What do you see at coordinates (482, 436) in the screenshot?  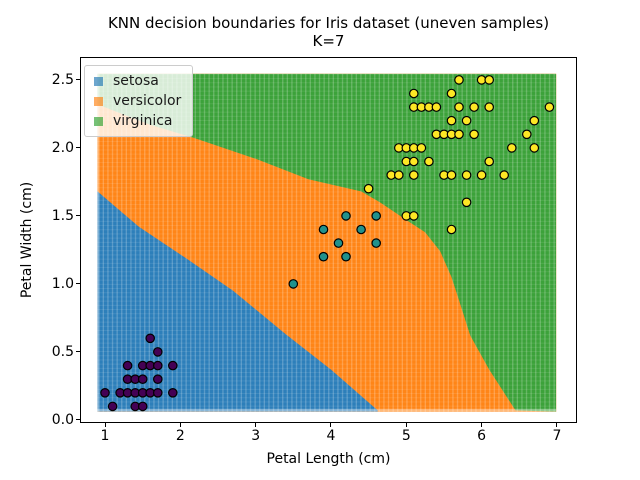 I see `x-tick-label: 6` at bounding box center [482, 436].